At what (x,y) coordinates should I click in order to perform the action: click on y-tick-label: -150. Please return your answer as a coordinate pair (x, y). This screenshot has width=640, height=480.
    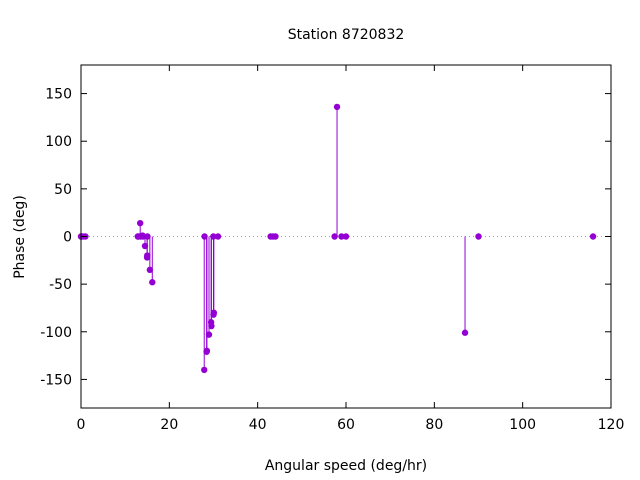
    Looking at the image, I should click on (56, 380).